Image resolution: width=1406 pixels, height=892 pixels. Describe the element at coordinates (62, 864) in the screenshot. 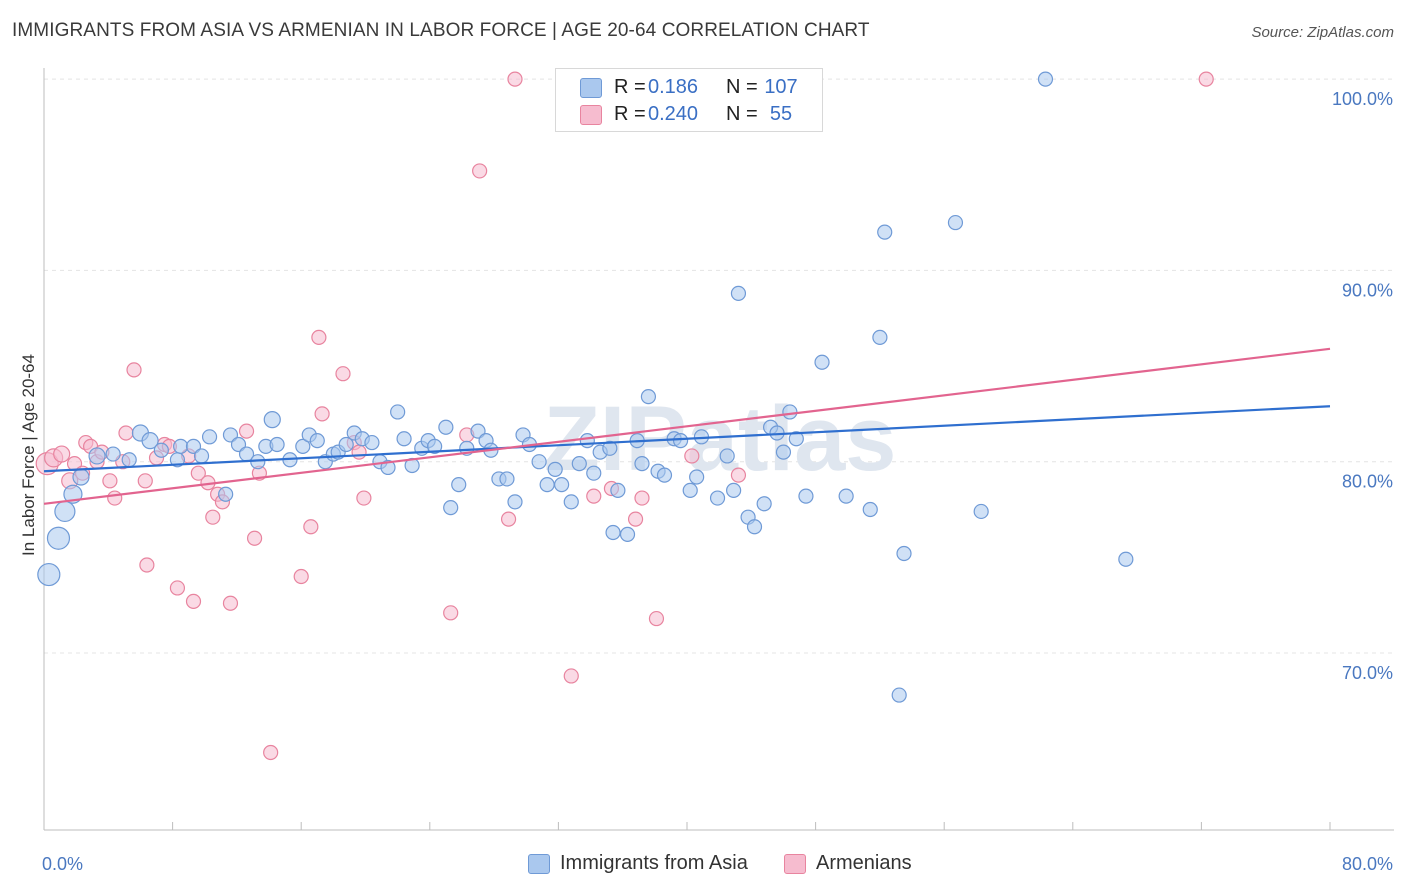

I see `x-tick-label: 0.0%` at that location.